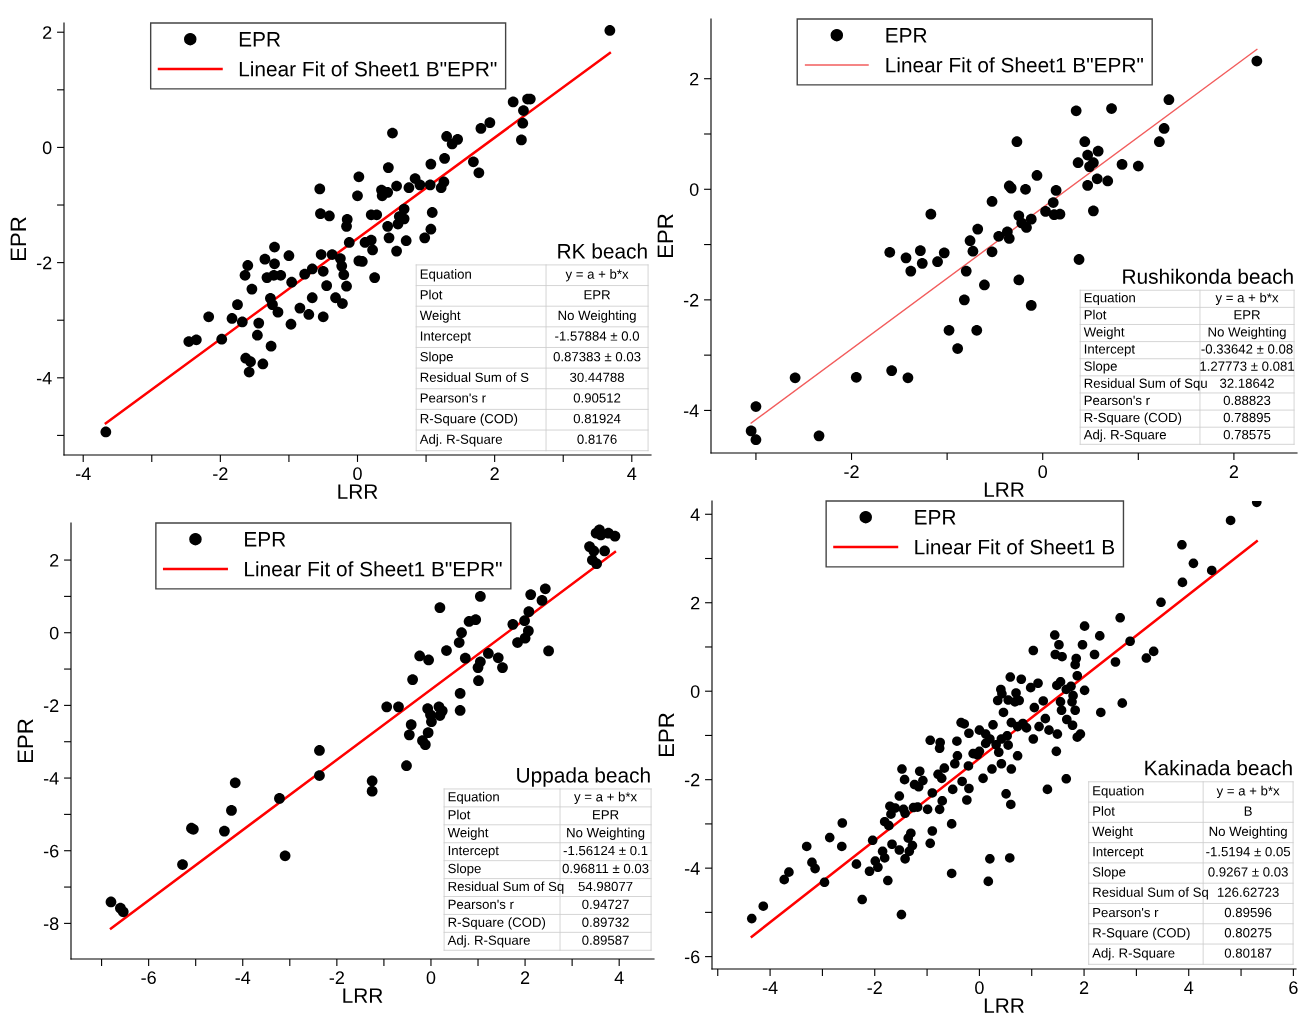 Image resolution: width=1304 pixels, height=1019 pixels. What do you see at coordinates (605, 940) in the screenshot?
I see `annotation: 0.89587` at bounding box center [605, 940].